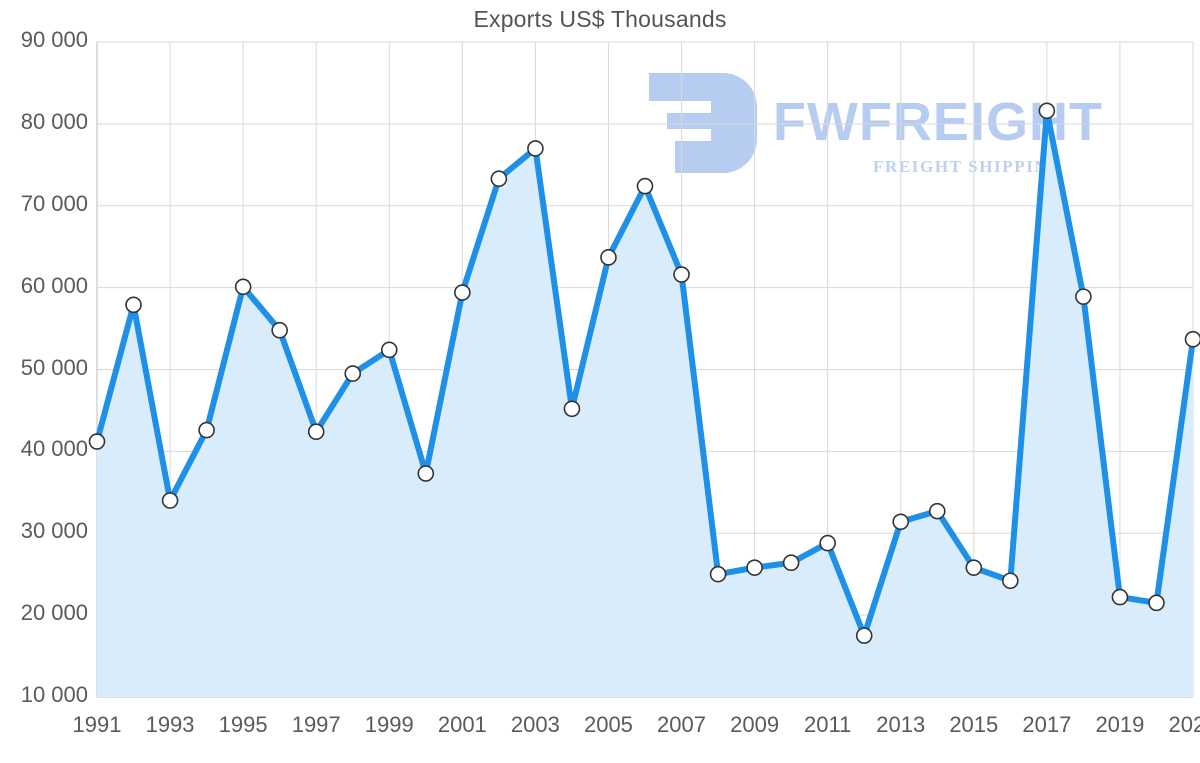 This screenshot has width=1200, height=763. What do you see at coordinates (54, 613) in the screenshot?
I see `y-tick-label: 20 000` at bounding box center [54, 613].